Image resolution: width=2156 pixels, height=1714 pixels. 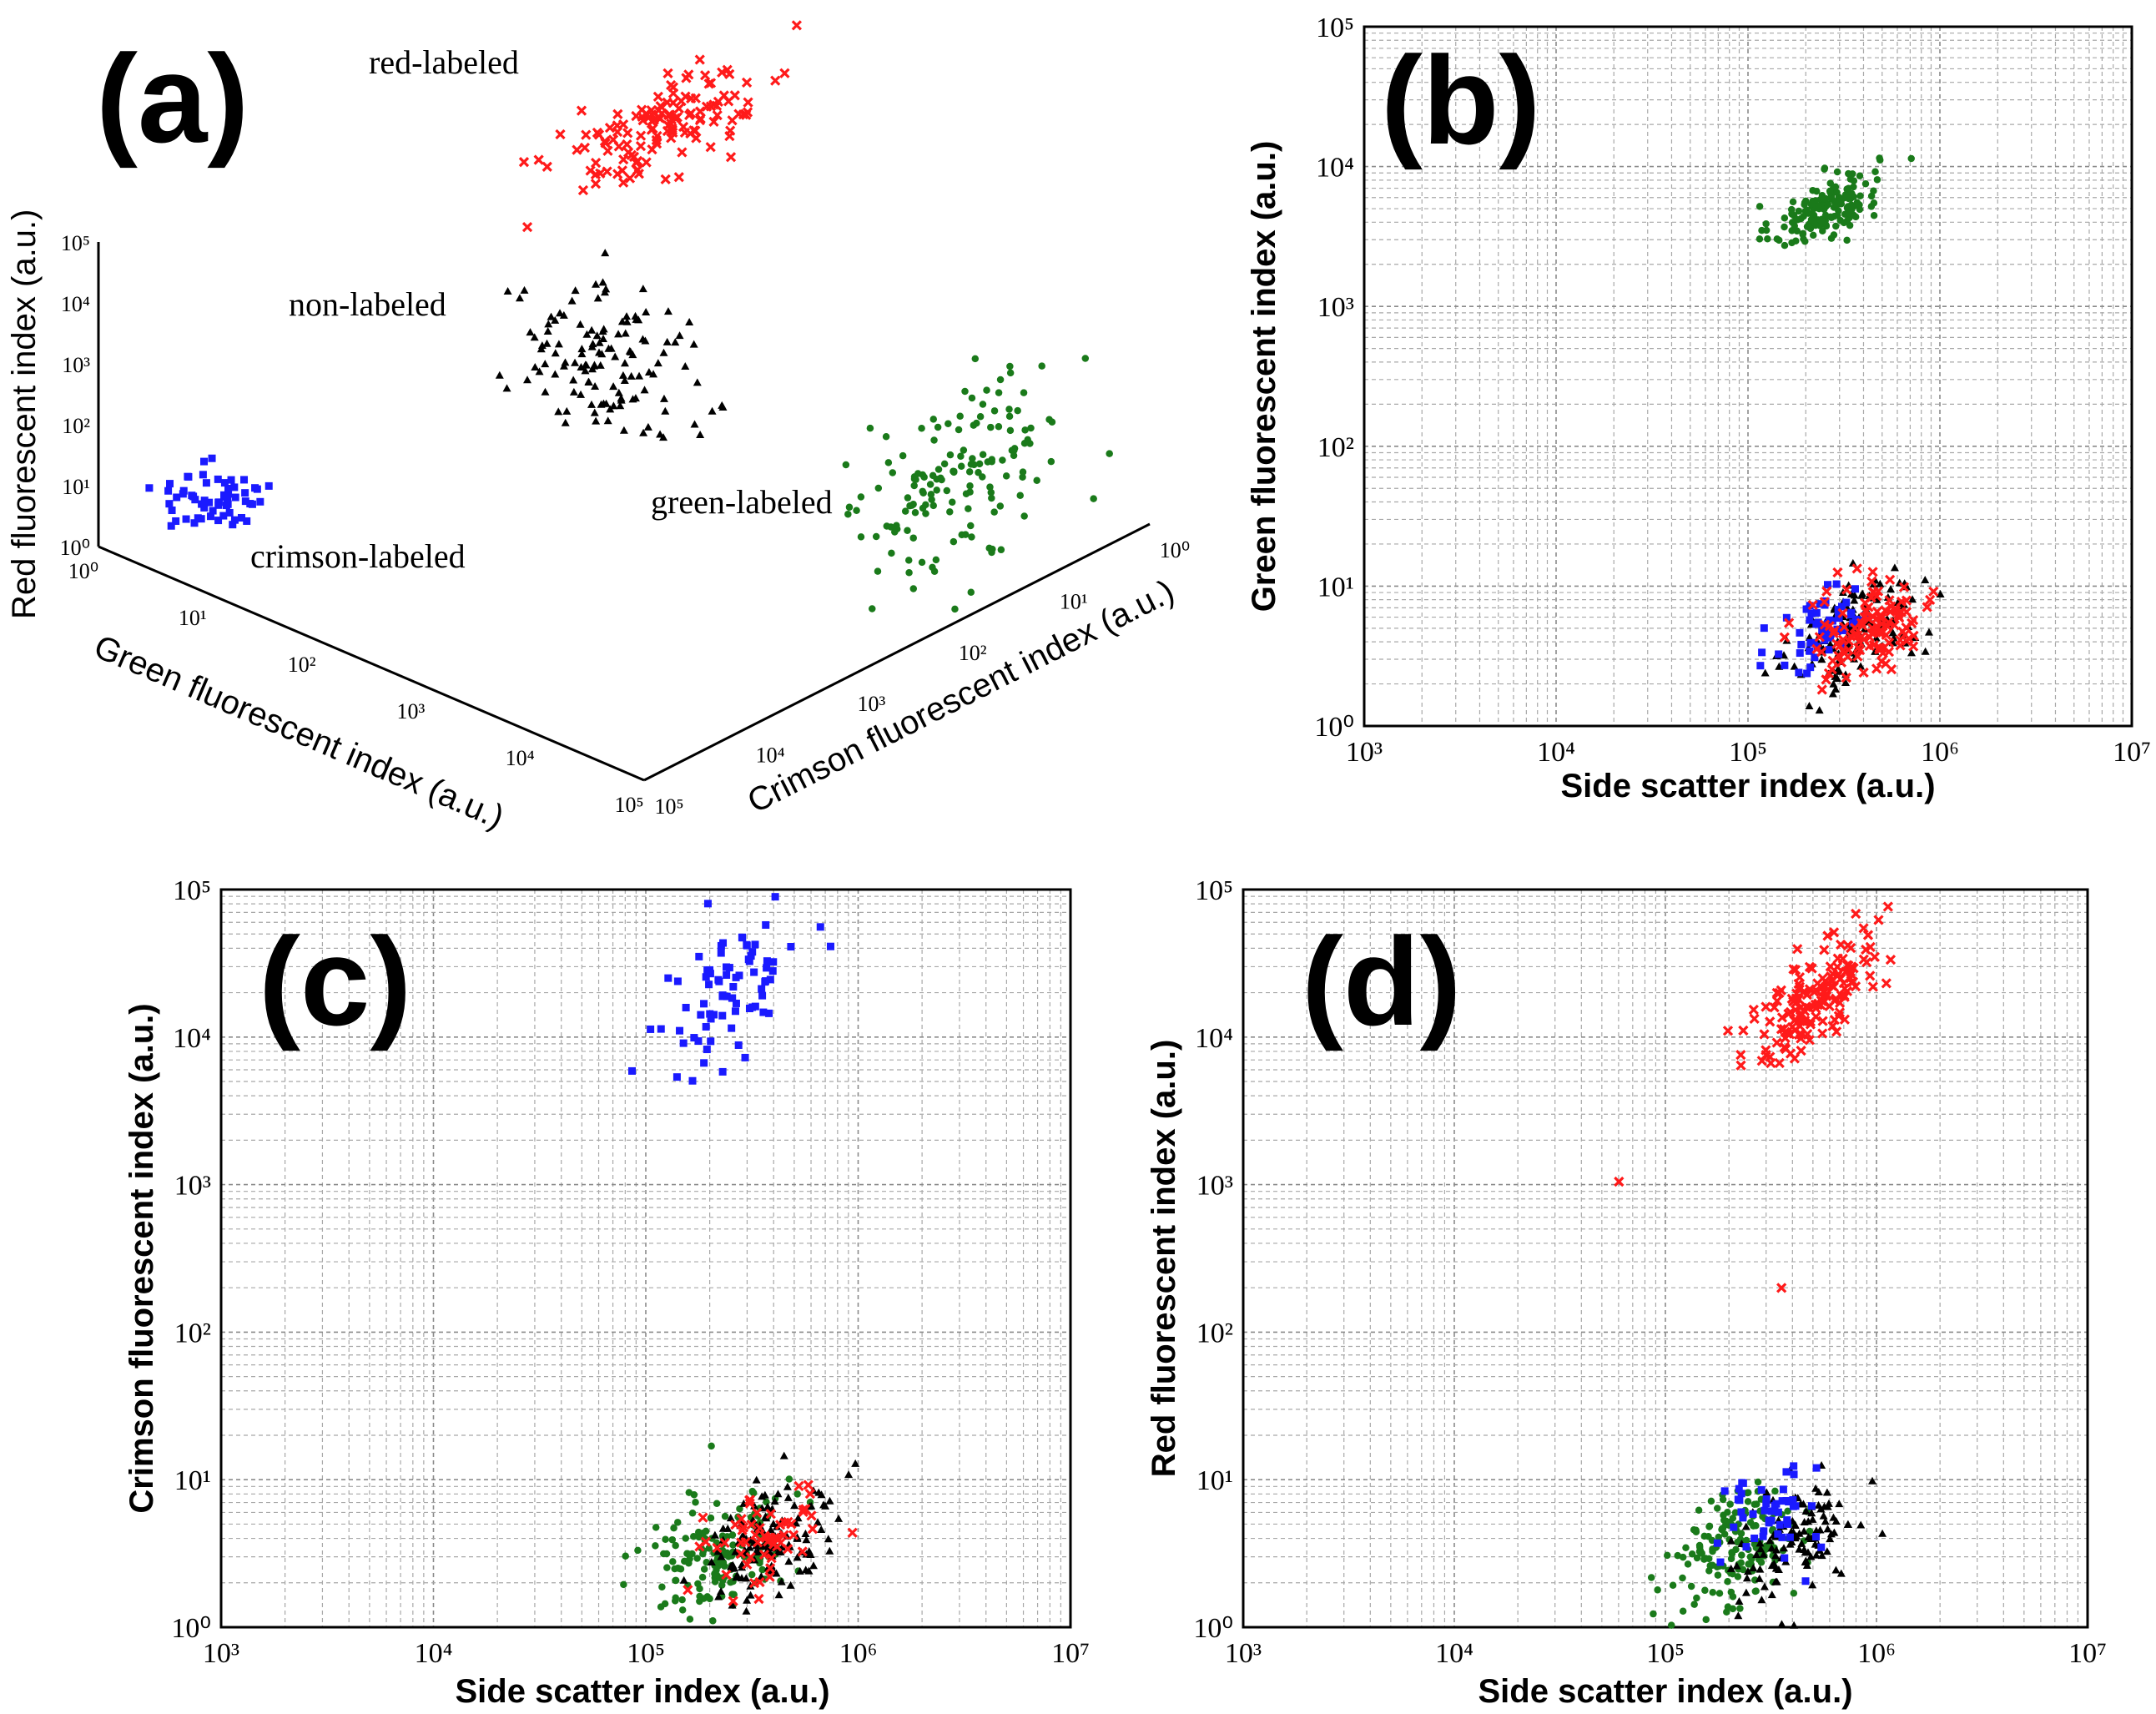 I want to click on x-tick-label: 10⁵, so click(x=646, y=1653).